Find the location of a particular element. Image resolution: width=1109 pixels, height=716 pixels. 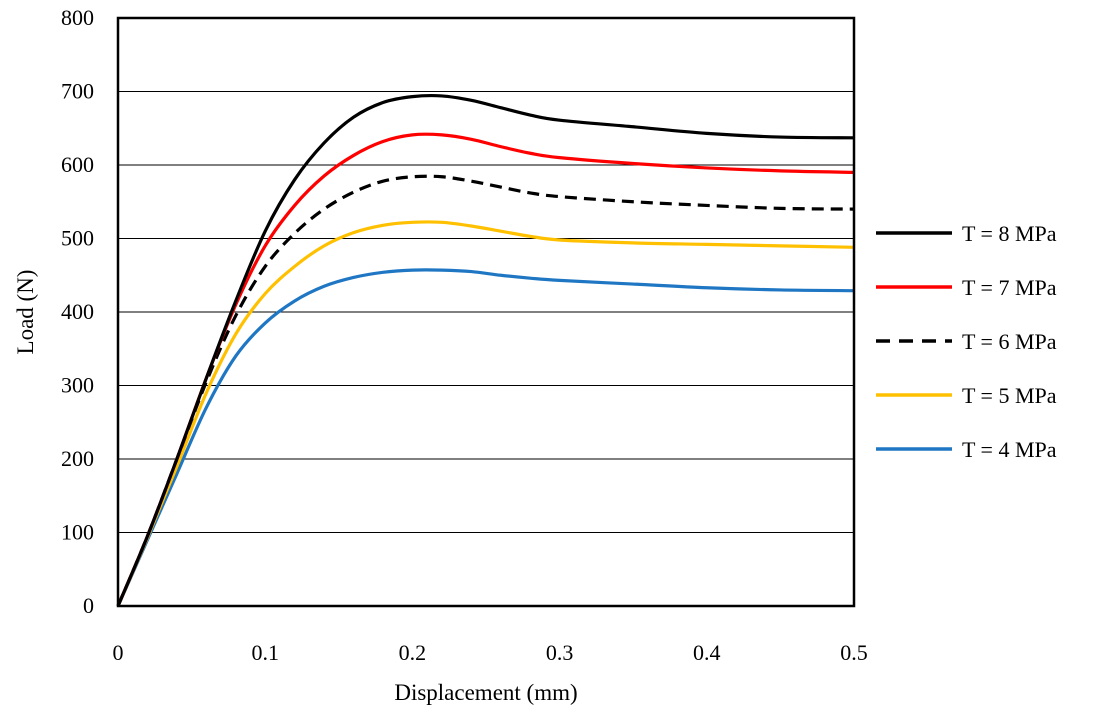

y-tick-label-200: 200 is located at coordinates (77, 458).